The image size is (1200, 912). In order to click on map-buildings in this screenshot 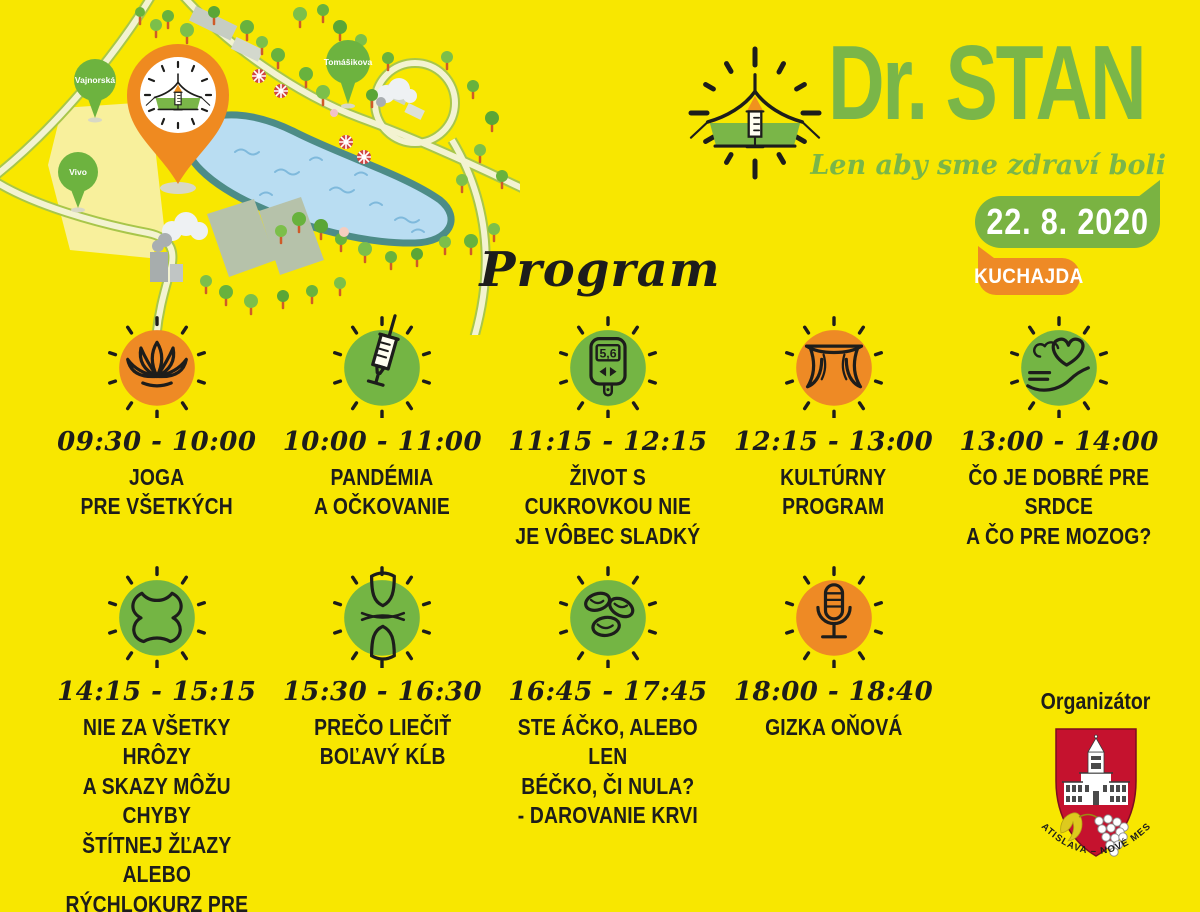, I will do `click(287, 144)`.